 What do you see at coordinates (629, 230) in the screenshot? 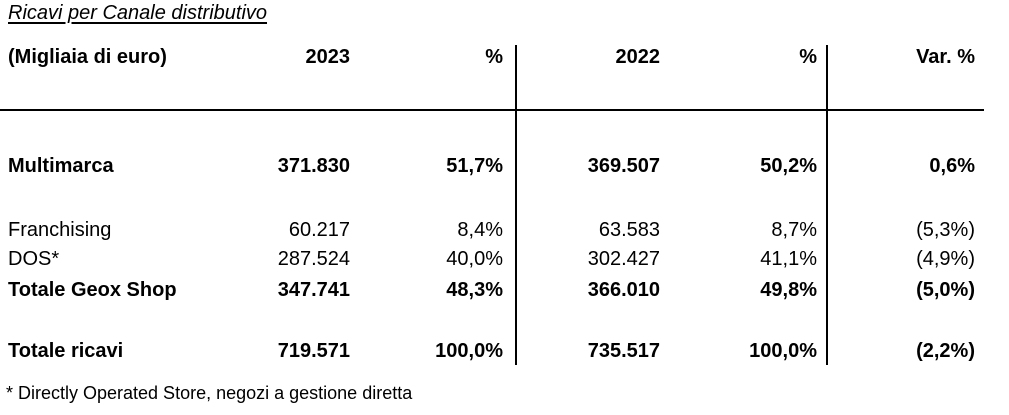
I see `value-2022: 63.583` at bounding box center [629, 230].